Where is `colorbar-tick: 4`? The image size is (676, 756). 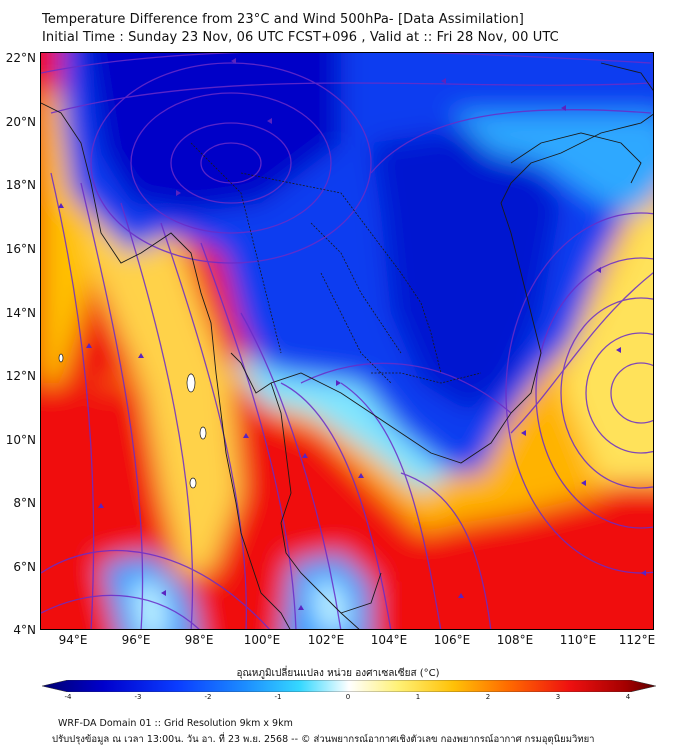 colorbar-tick: 4 is located at coordinates (628, 697).